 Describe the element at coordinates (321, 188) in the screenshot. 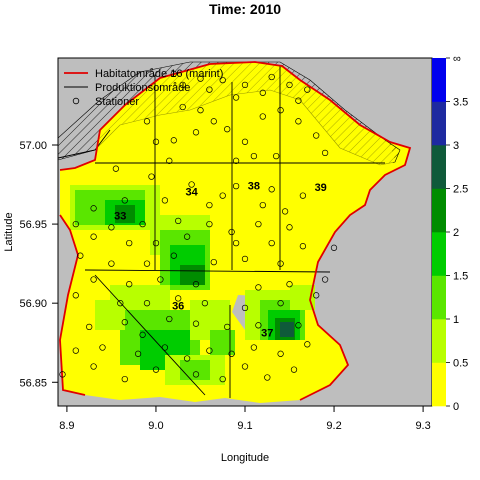

I see `area-label: 39` at that location.